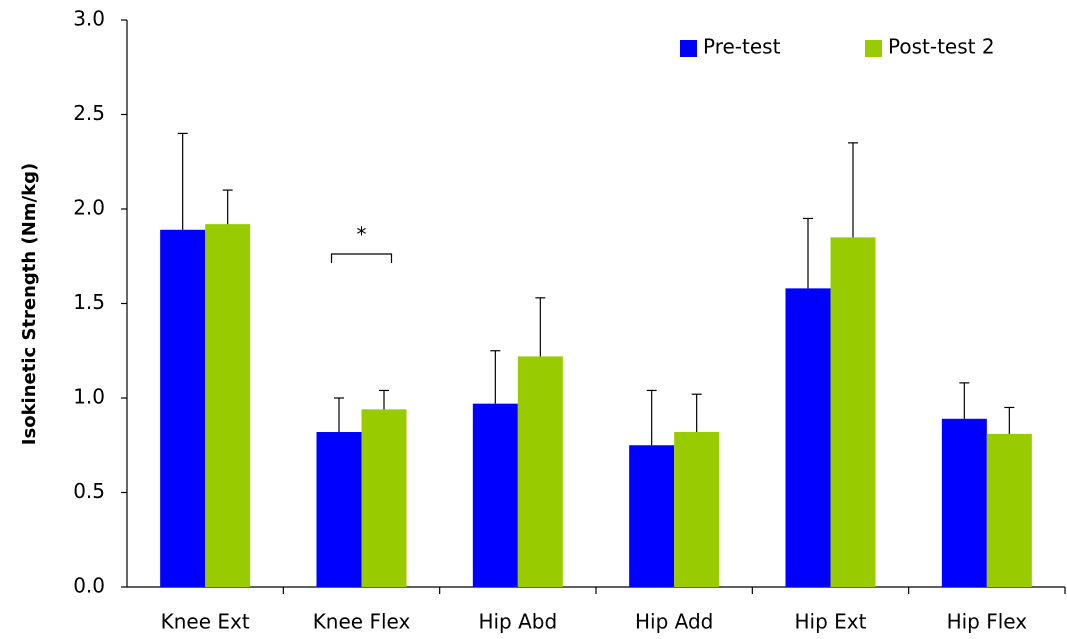 This screenshot has height=639, width=1067. I want to click on y-tick-label: 2.5, so click(89, 113).